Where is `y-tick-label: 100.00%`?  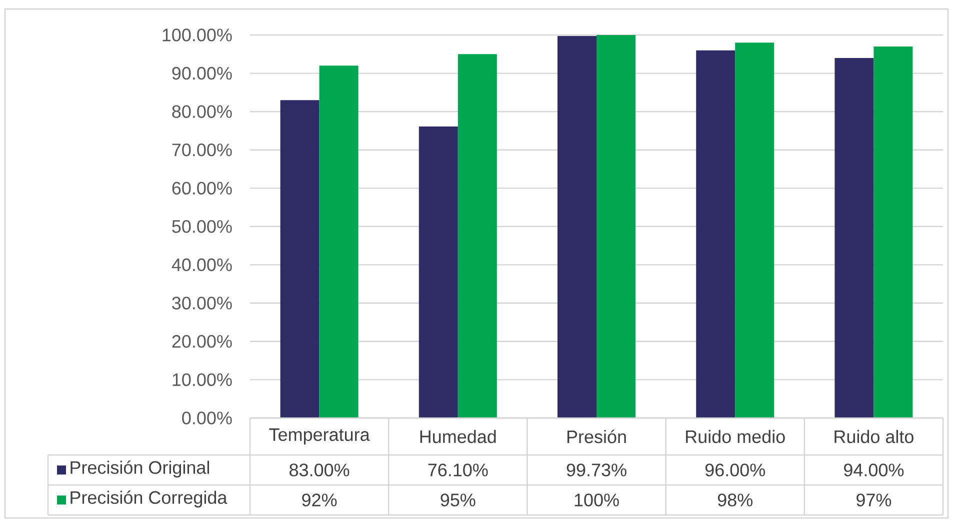
y-tick-label: 100.00% is located at coordinates (197, 35).